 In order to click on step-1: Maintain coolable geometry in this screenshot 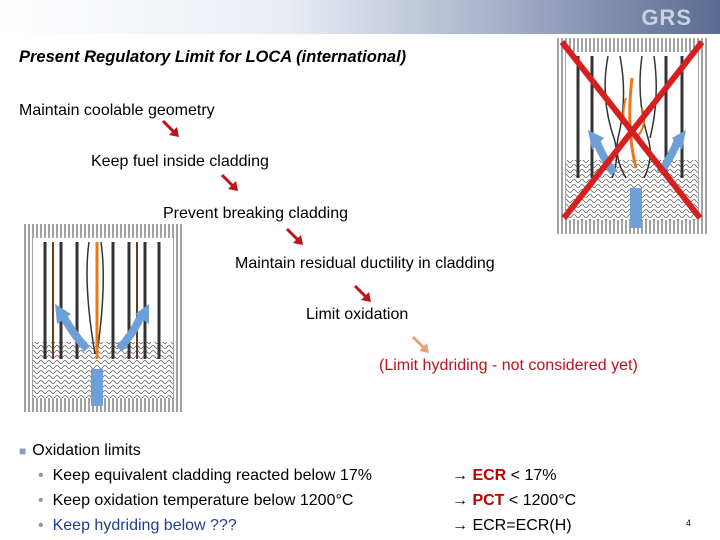, I will do `click(117, 110)`.